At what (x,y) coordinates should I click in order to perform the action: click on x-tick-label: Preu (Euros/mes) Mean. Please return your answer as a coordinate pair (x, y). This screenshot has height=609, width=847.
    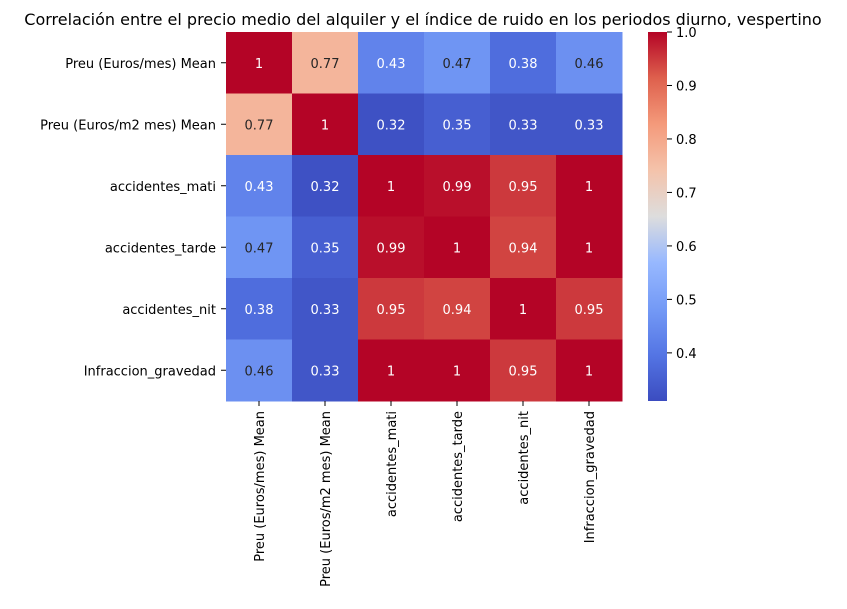
    Looking at the image, I should click on (260, 486).